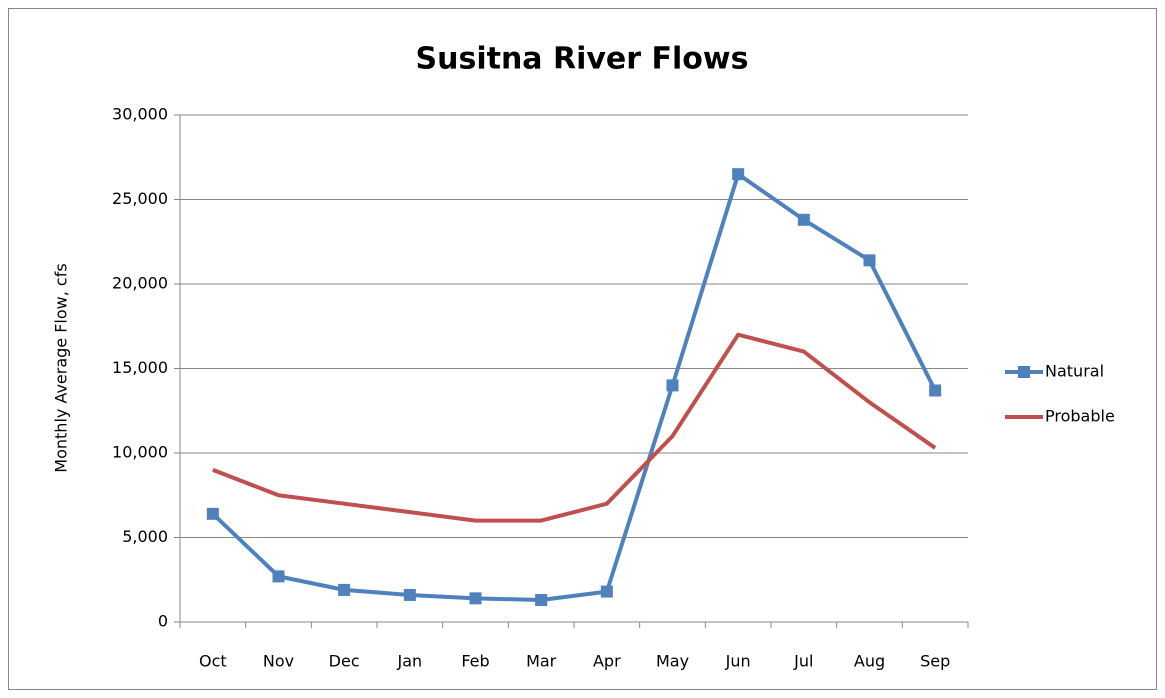  What do you see at coordinates (582, 59) in the screenshot?
I see `chart-title: Susitna River Flows` at bounding box center [582, 59].